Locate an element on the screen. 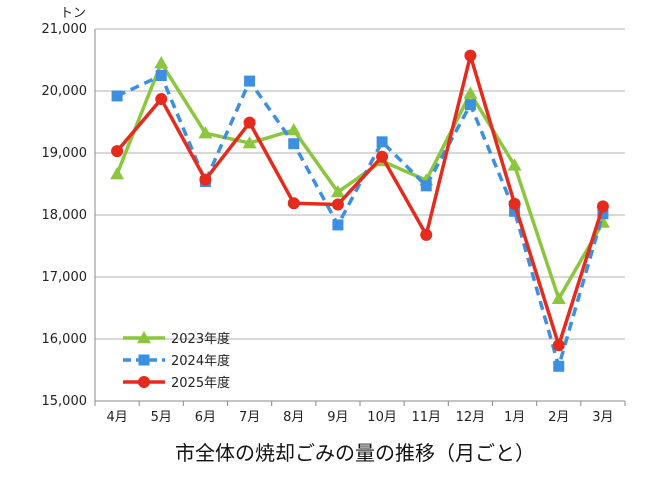 The width and height of the screenshot is (660, 483). legend: 2023年度 2024年度 2025年度 is located at coordinates (176, 361).